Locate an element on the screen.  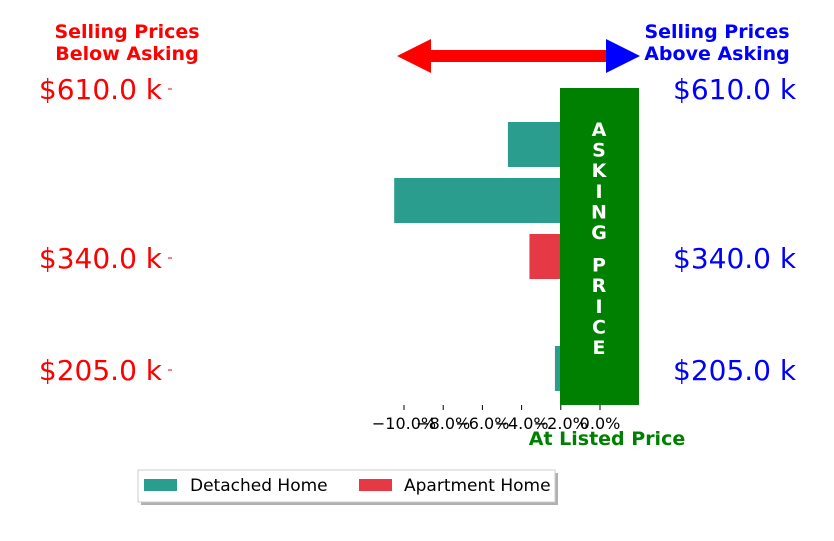
legend-label-apartment: Apartment Home is located at coordinates (477, 486).